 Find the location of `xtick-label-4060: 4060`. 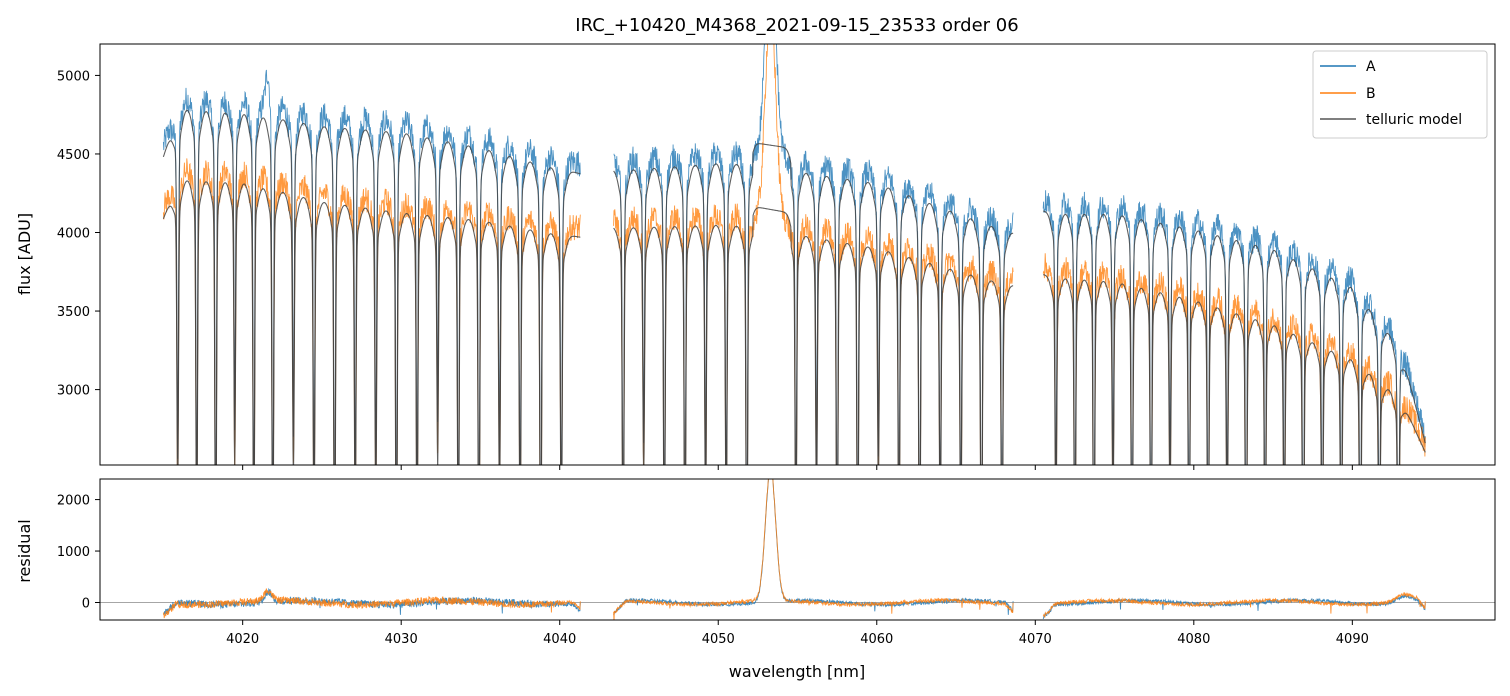

xtick-label-4060: 4060 is located at coordinates (876, 639).